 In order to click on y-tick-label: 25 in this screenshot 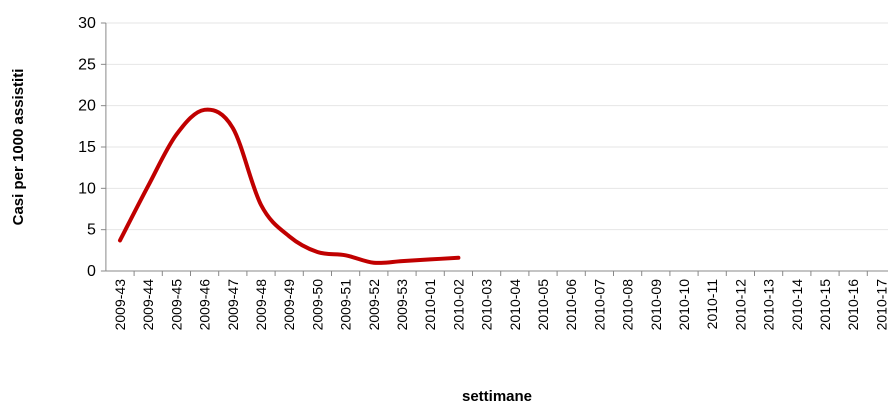, I will do `click(87, 64)`.